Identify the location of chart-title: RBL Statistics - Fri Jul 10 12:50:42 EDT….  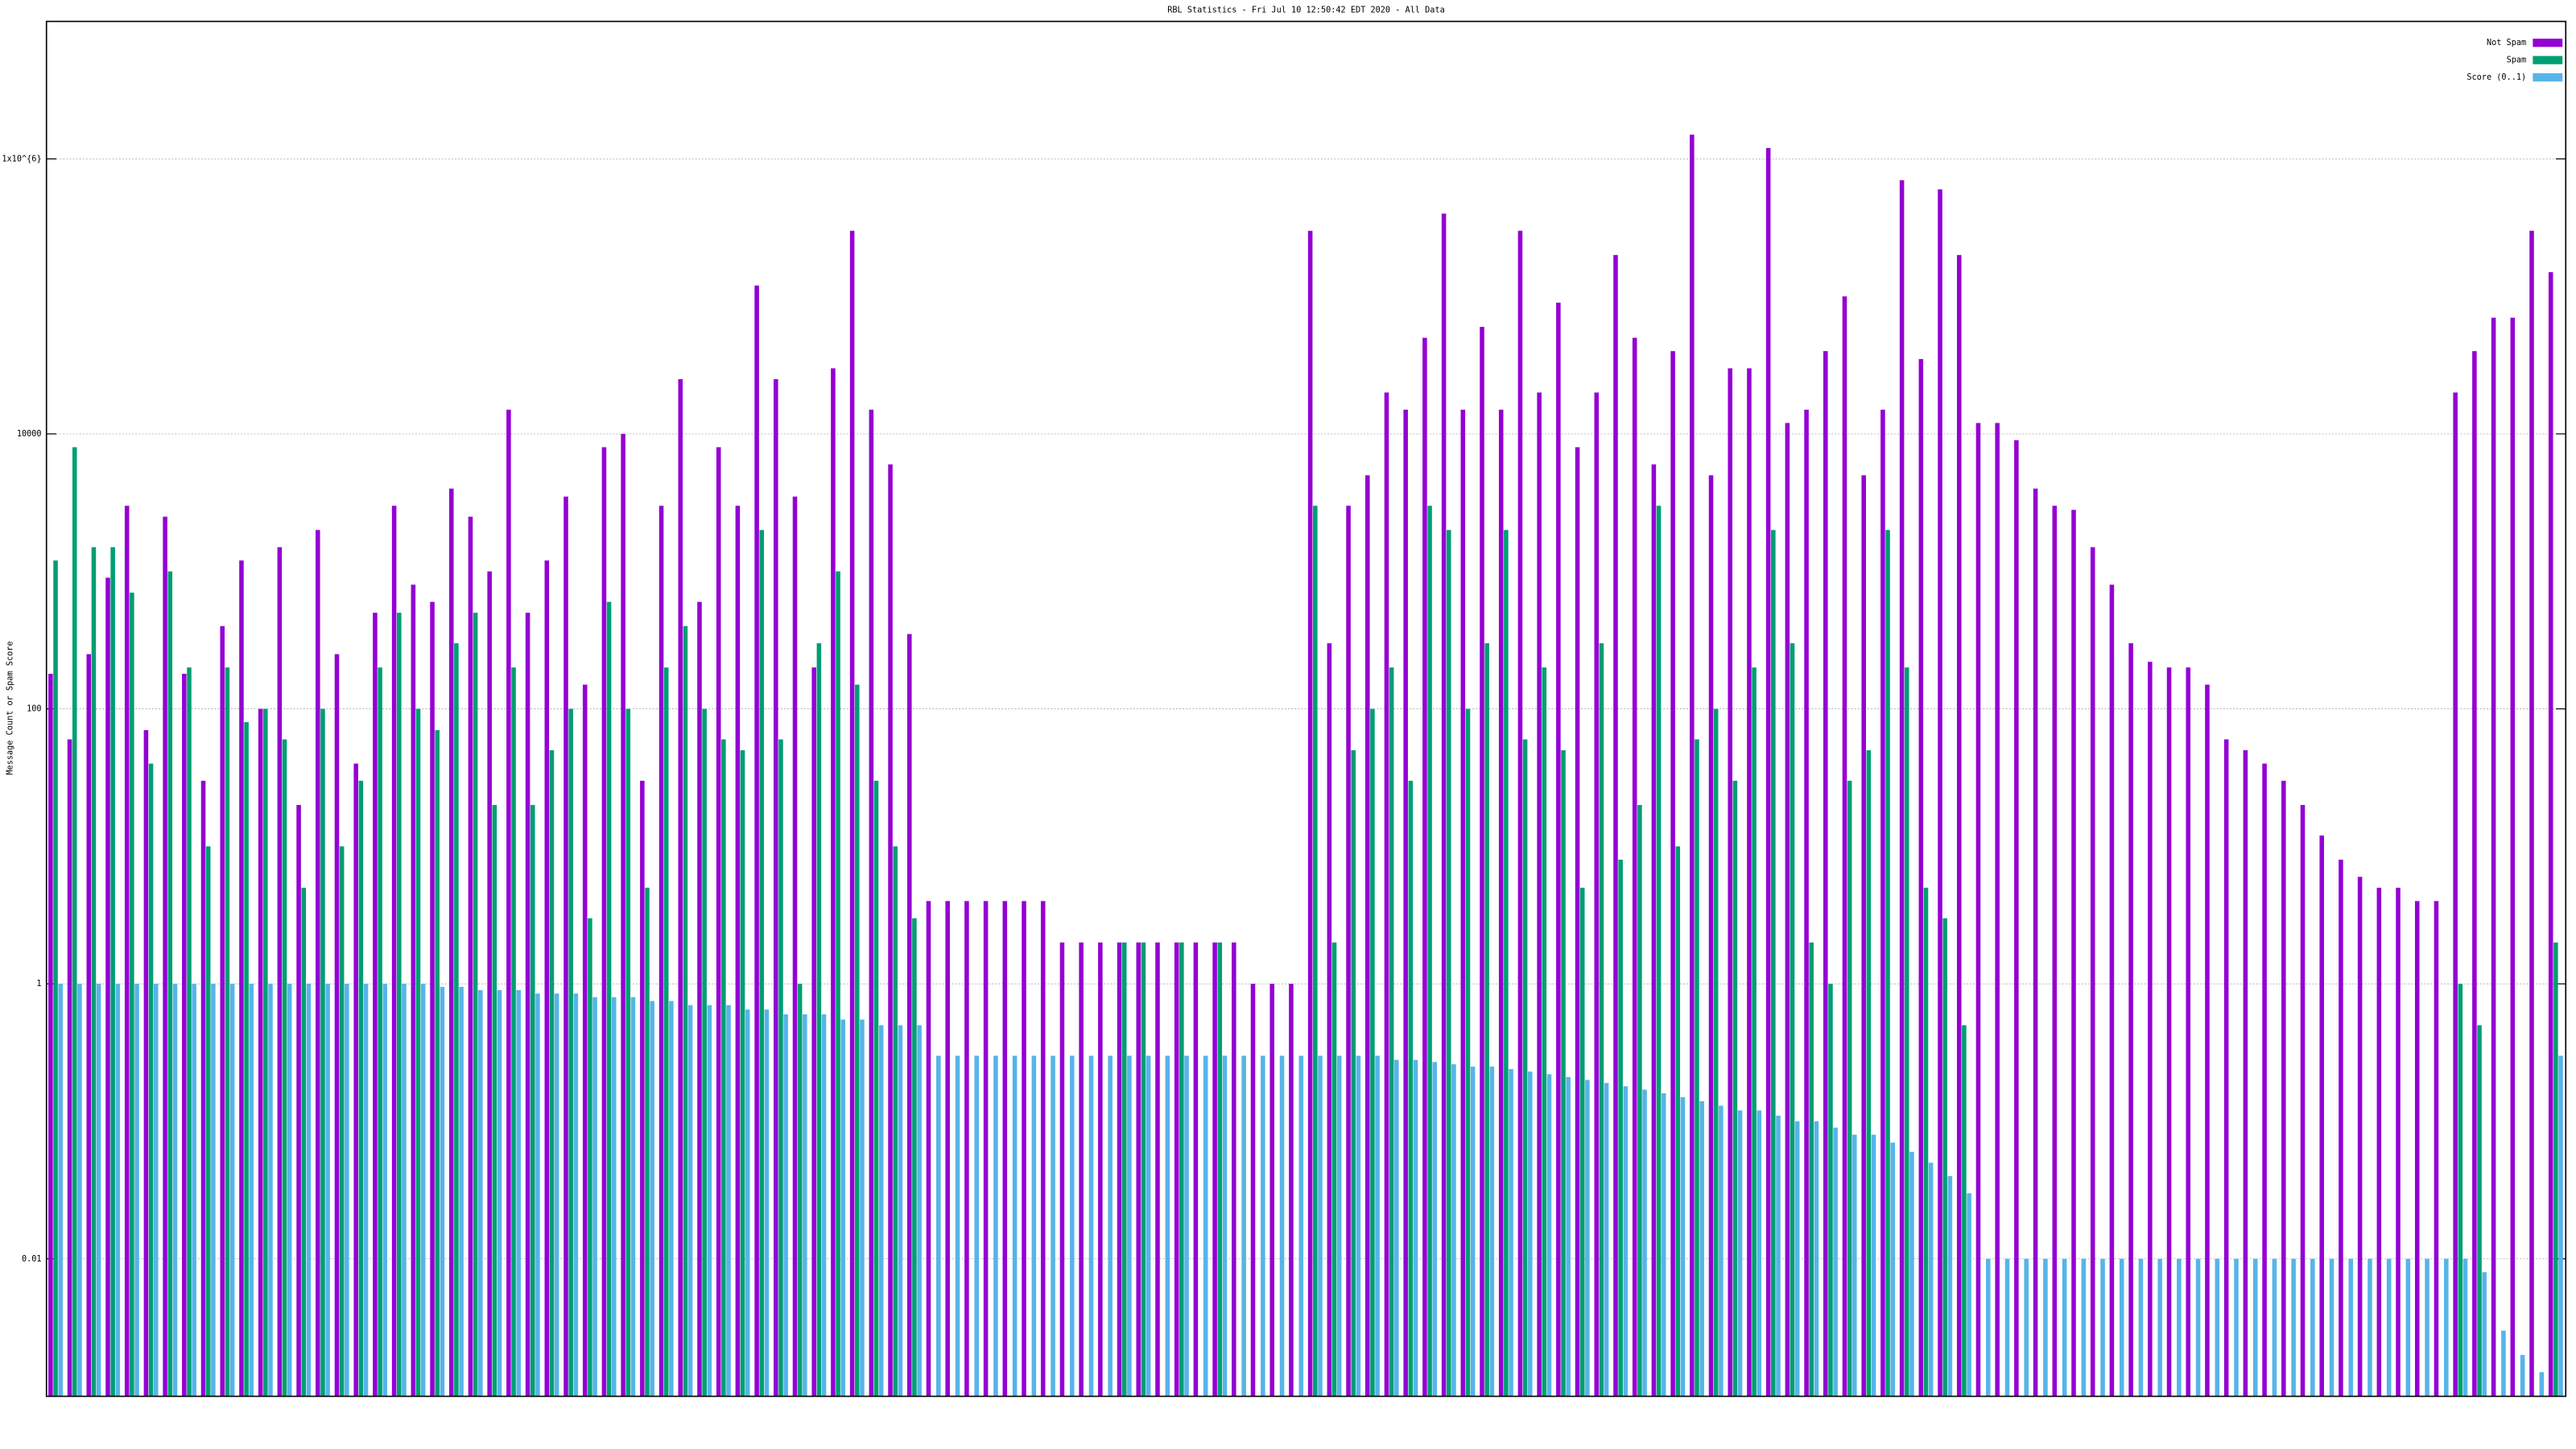
(1306, 10).